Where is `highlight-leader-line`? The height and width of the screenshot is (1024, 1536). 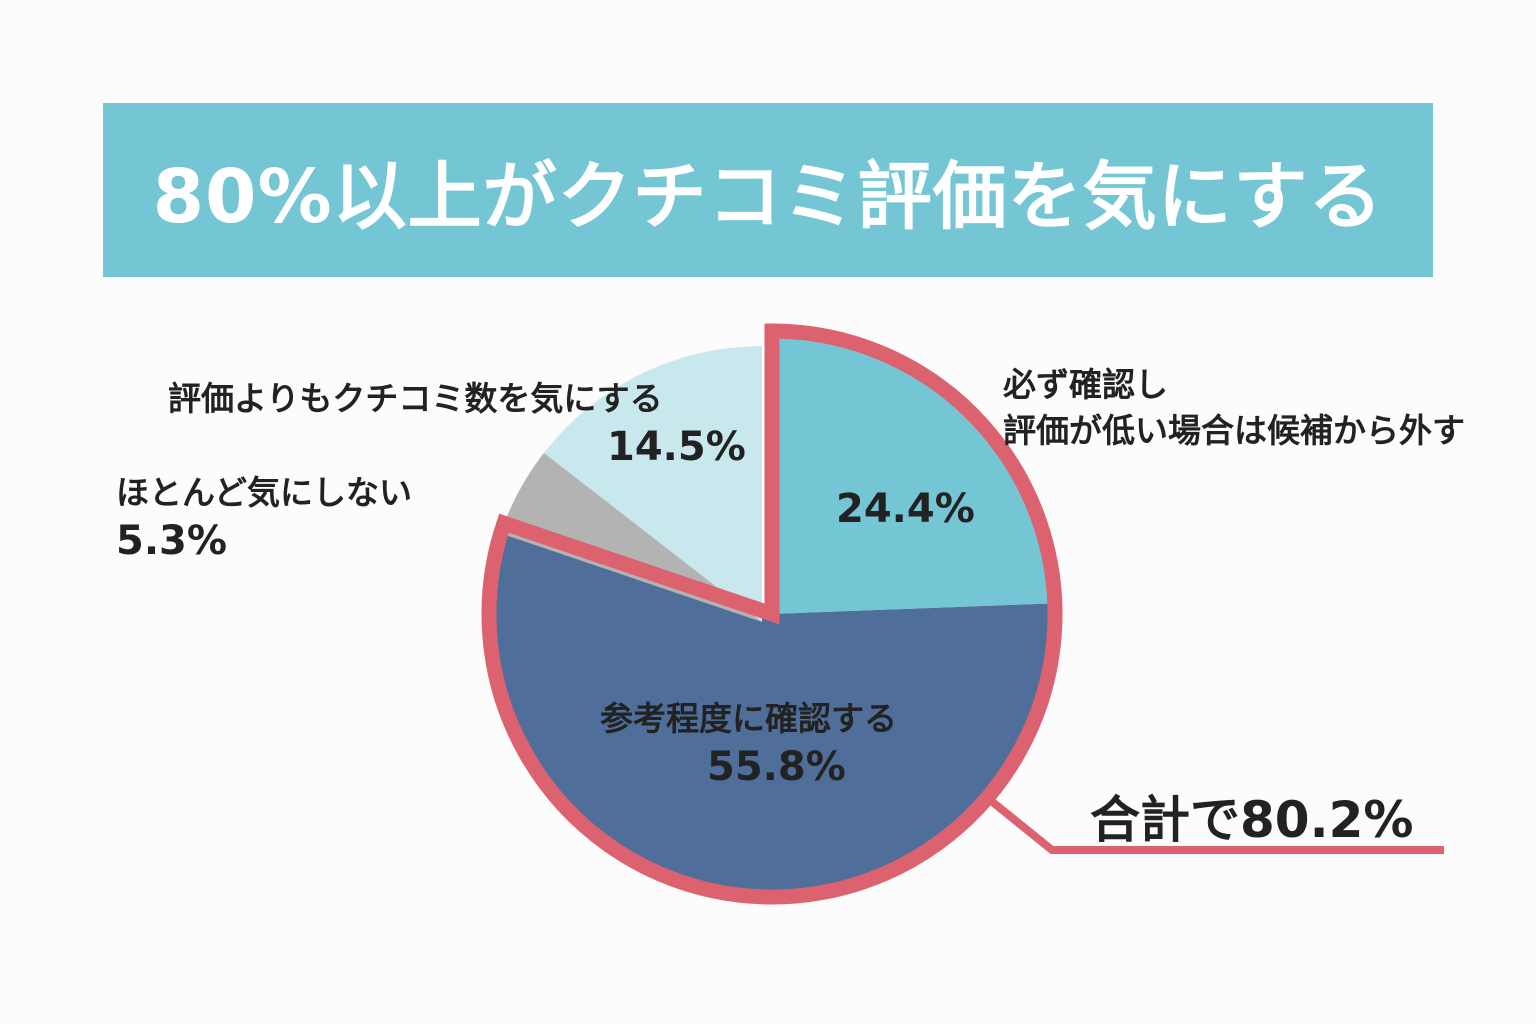 highlight-leader-line is located at coordinates (1215, 825).